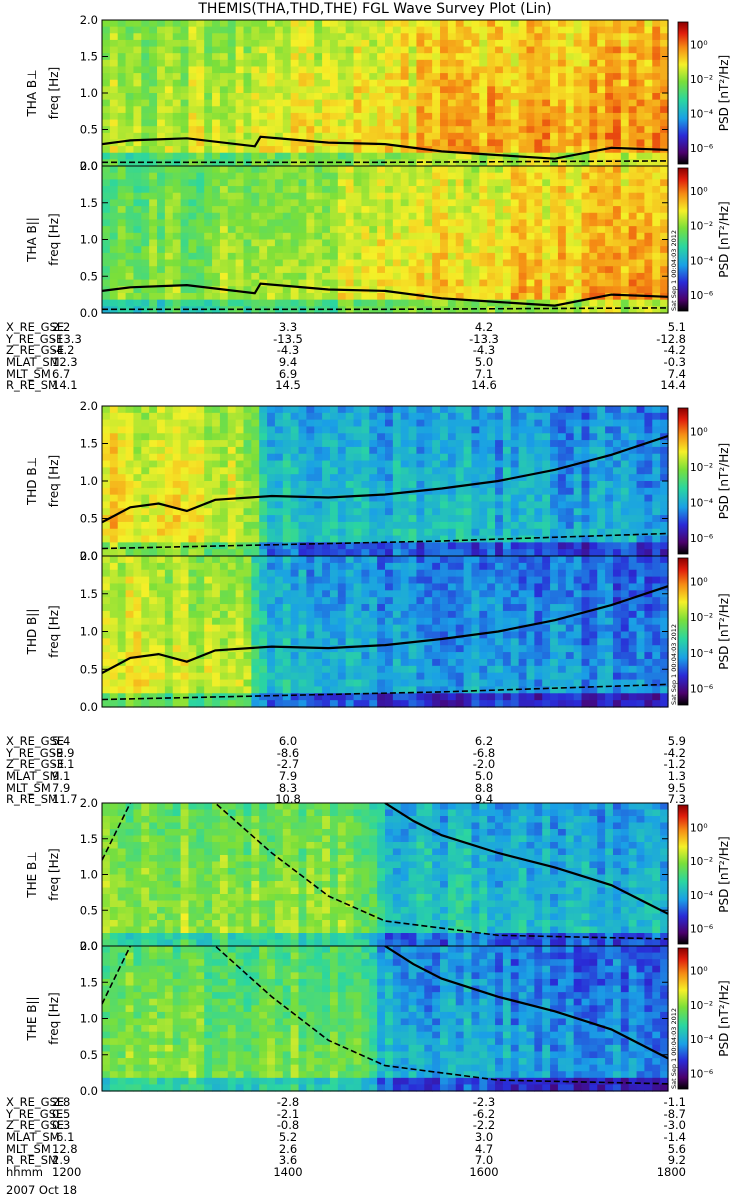 Image resolution: width=750 pixels, height=1200 pixels. What do you see at coordinates (89, 519) in the screenshot?
I see `y-tick-label: 0.5` at bounding box center [89, 519].